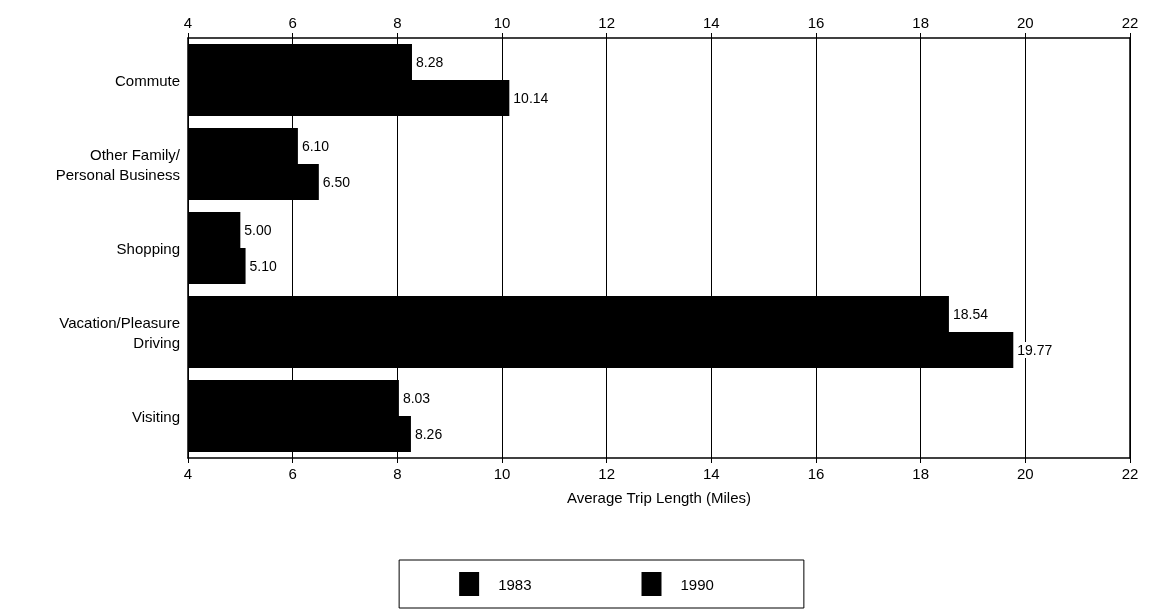 This screenshot has height=614, width=1173. I want to click on data-label: 6.10, so click(315, 145).